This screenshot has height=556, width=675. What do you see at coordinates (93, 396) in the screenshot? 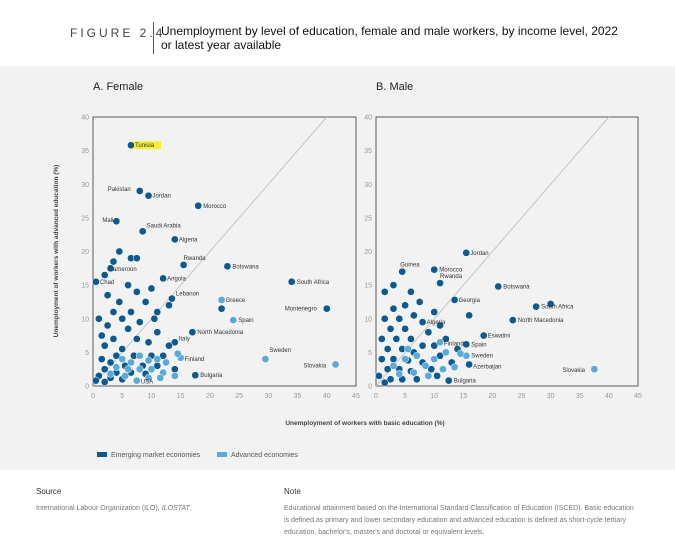
I see `panel-female-xtick-label: 0` at bounding box center [93, 396].